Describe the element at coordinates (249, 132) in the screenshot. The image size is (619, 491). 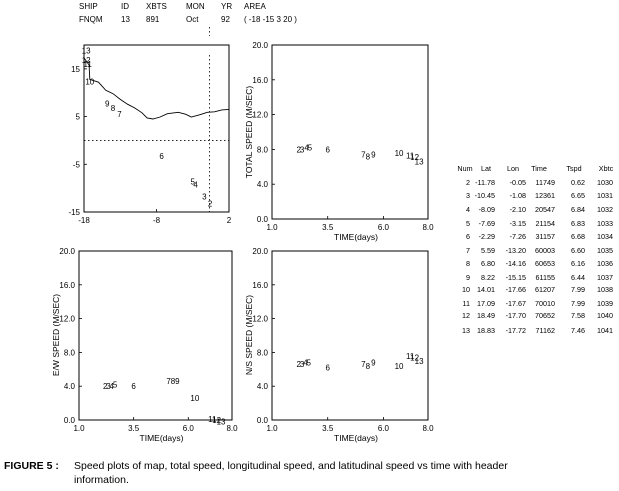
I see `y-axis-label: TOTAL SPEED (M/SEC)` at that location.